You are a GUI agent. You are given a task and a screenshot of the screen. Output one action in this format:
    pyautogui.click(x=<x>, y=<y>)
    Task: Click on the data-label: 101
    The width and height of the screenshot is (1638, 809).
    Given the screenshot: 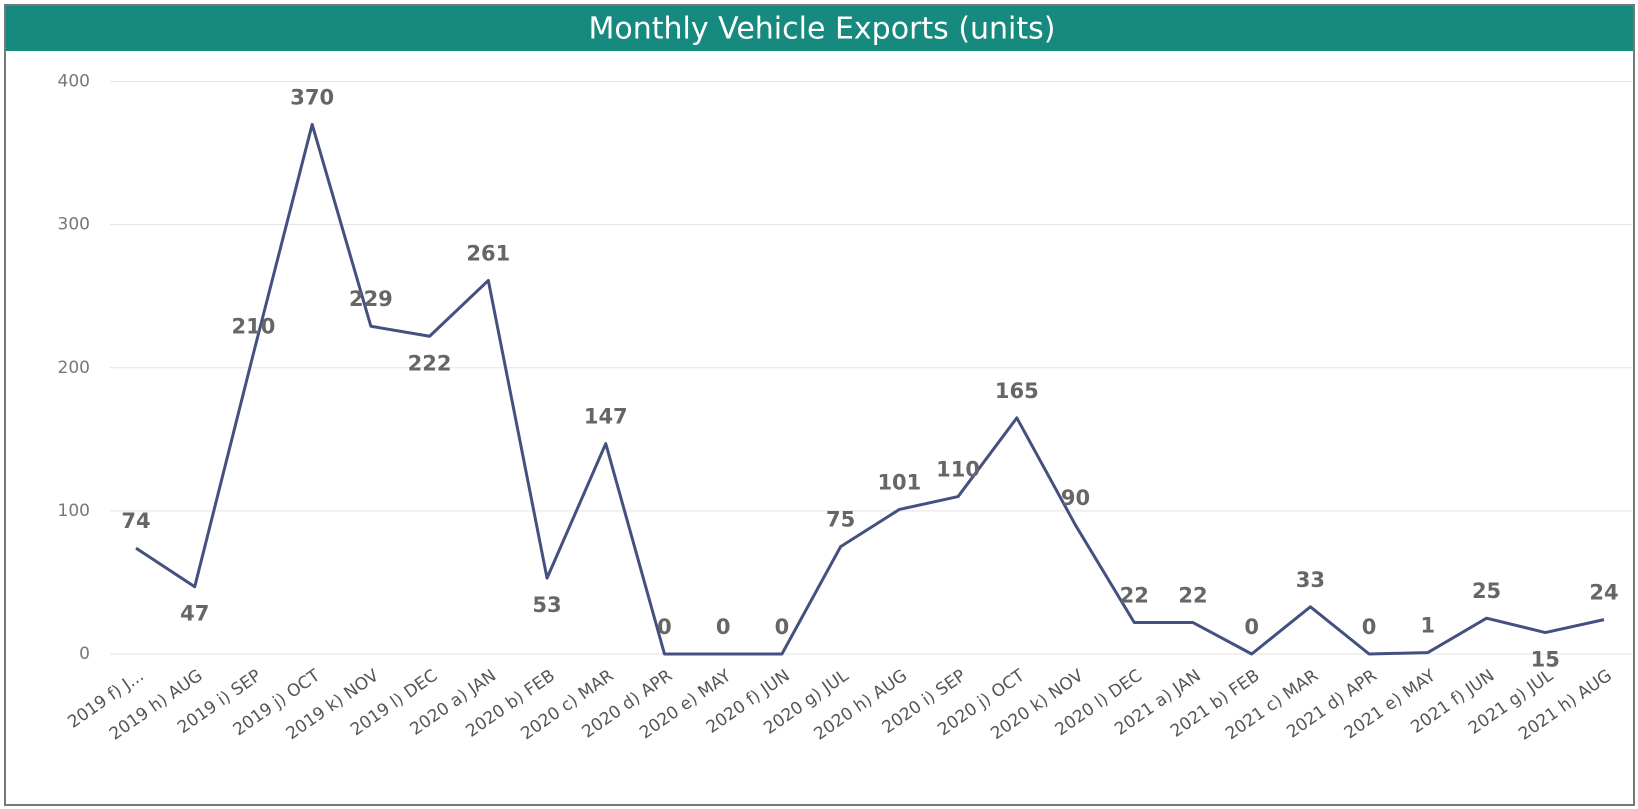 What is the action you would take?
    pyautogui.click(x=899, y=482)
    